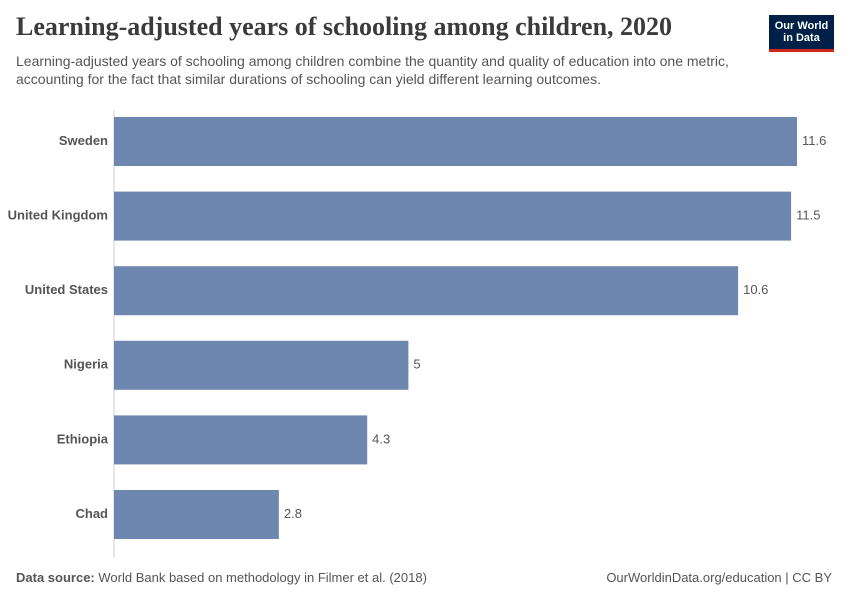  I want to click on value-label: 4.3, so click(381, 438).